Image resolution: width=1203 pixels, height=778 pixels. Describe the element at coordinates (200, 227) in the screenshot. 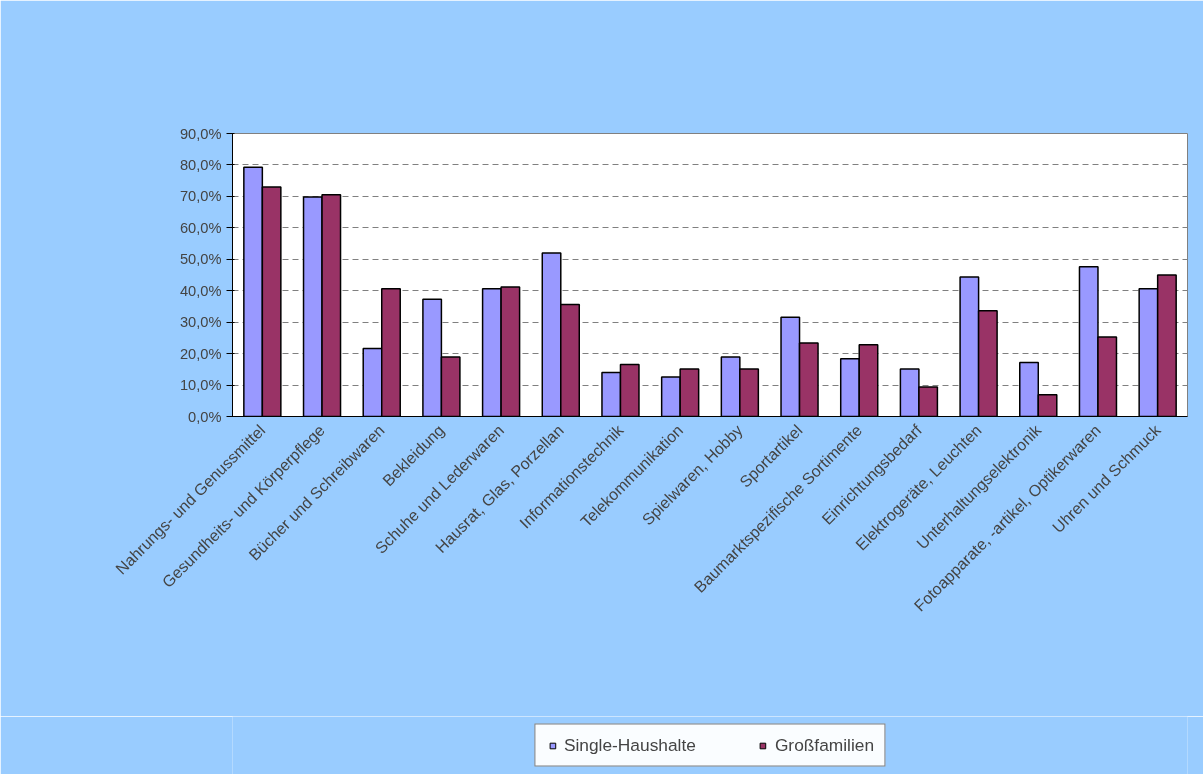

I see `y-tick-label: 60,0%` at that location.